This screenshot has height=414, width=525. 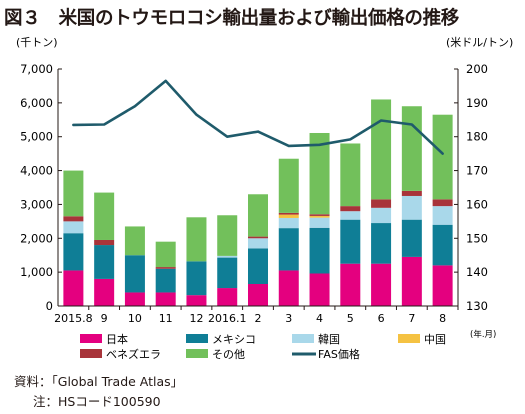 What do you see at coordinates (232, 18) in the screenshot?
I see `figure-title: 図３ 米国のトウモロコシ輸出量および輸出価格の推移` at bounding box center [232, 18].